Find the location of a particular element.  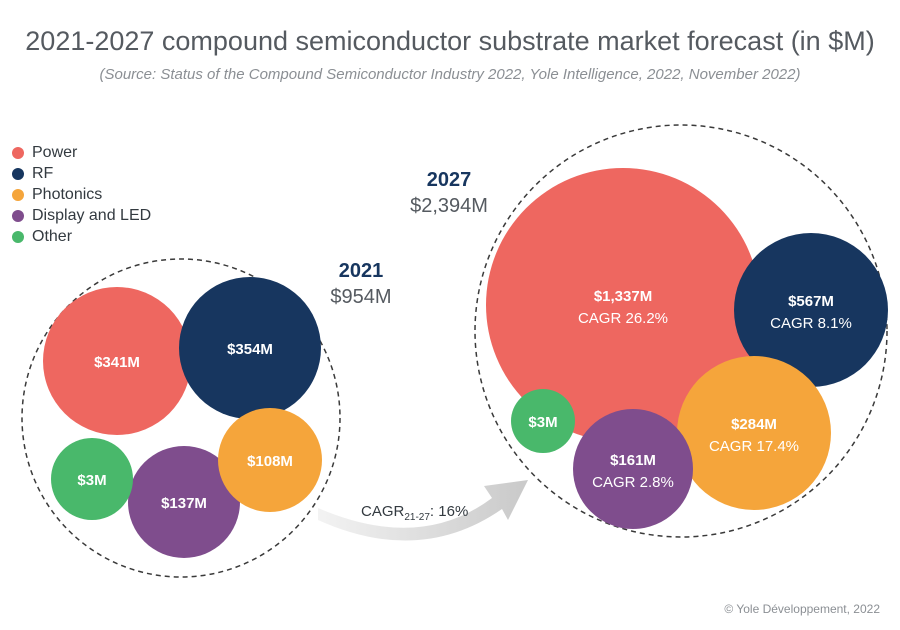

bubble-2021-photonics is located at coordinates (270, 460).